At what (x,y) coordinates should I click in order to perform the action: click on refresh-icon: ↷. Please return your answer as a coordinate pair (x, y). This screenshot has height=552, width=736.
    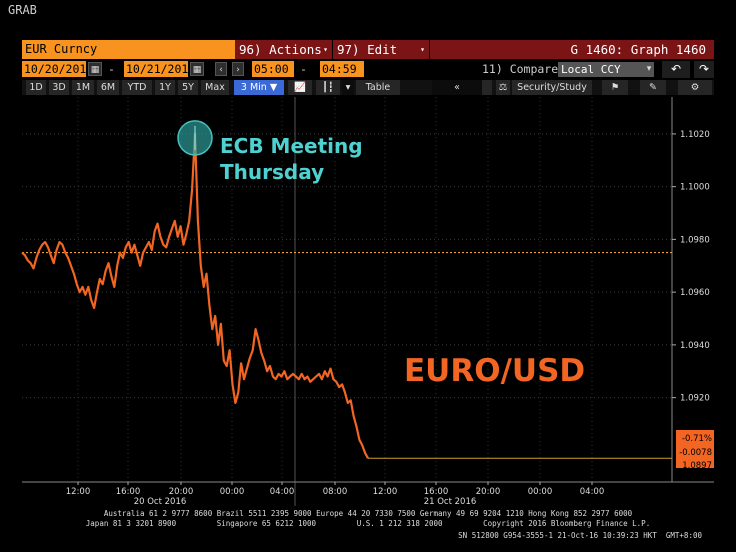
    Looking at the image, I should click on (704, 69).